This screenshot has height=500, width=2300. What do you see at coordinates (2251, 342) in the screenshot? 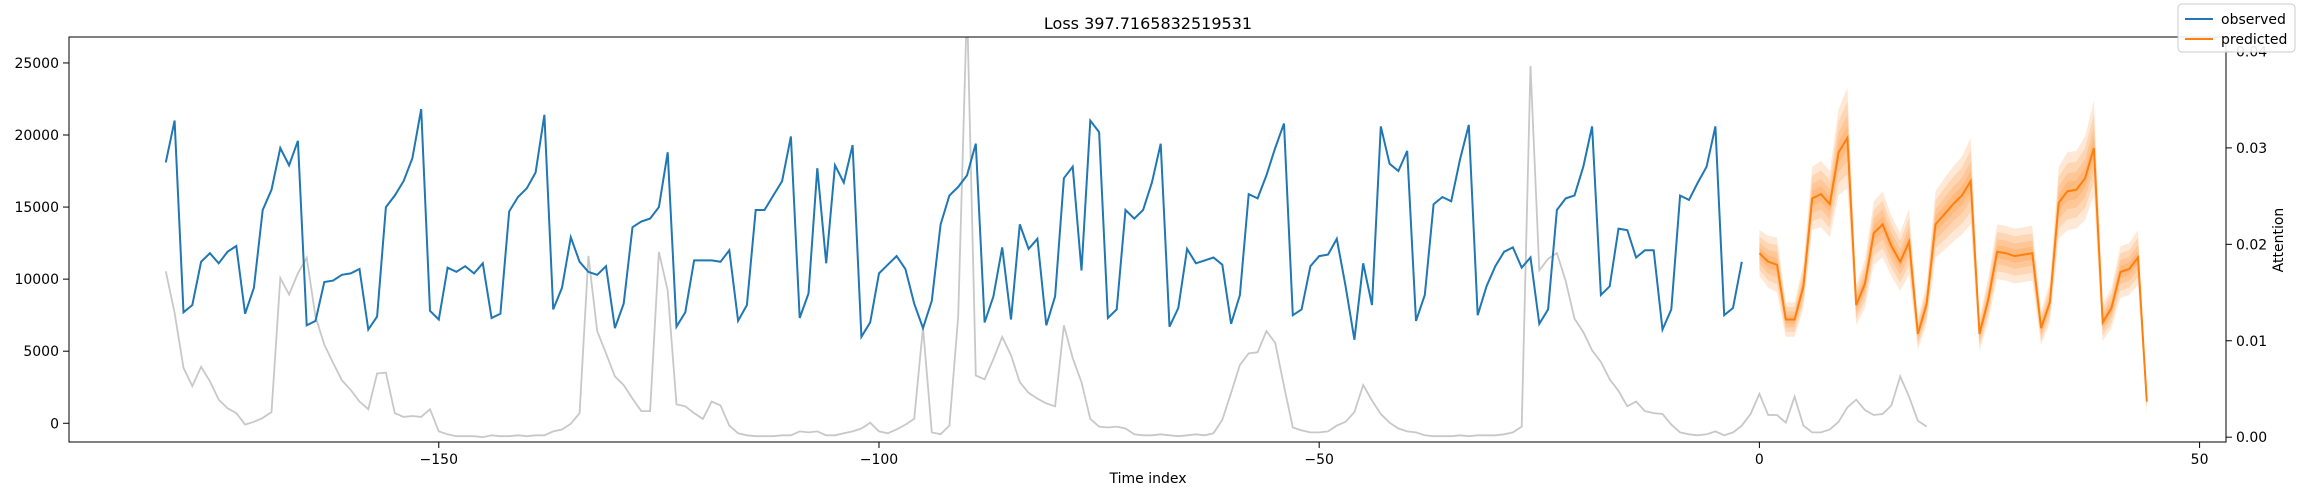
I see `y2-tick-label: 0.01` at bounding box center [2251, 342].